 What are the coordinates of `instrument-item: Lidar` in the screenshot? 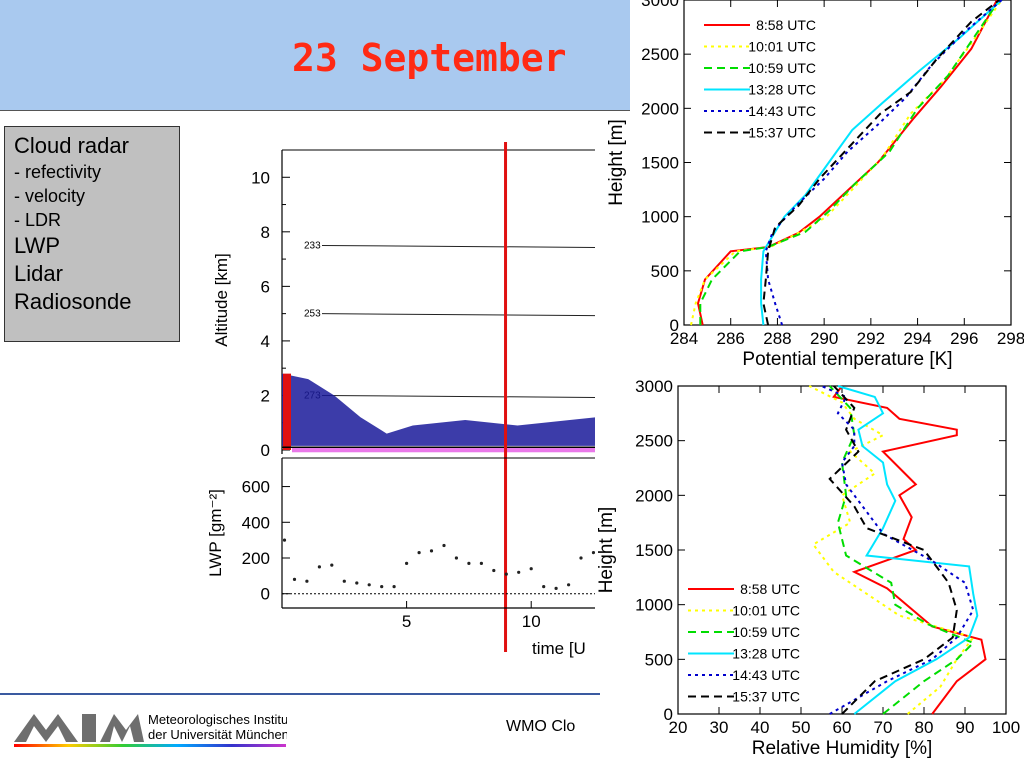 It's located at (38, 273).